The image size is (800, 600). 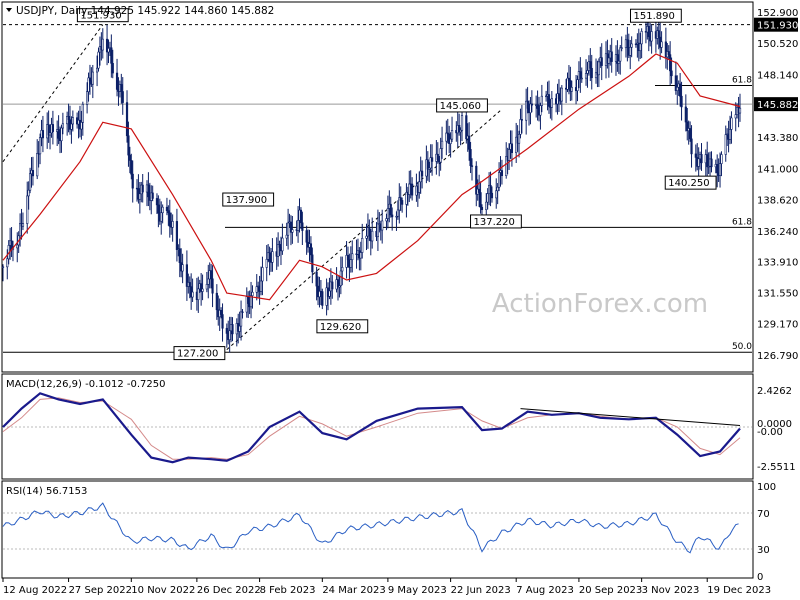 What do you see at coordinates (371, 428) in the screenshot?
I see `macd-signal-line` at bounding box center [371, 428].